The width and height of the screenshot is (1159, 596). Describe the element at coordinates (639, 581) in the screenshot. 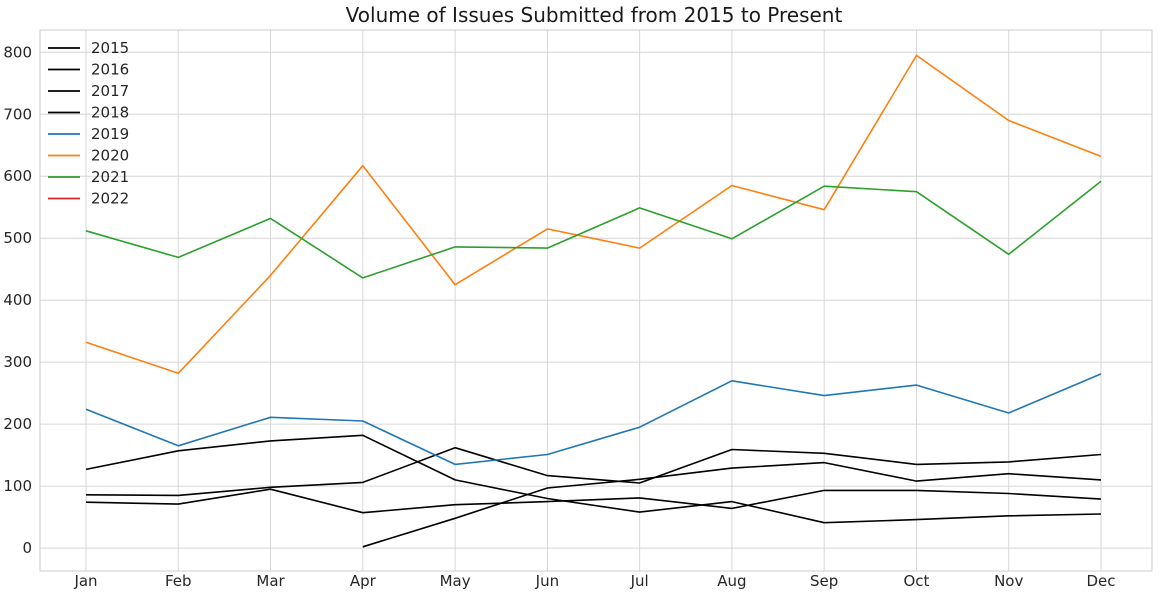

I see `x-tick-label: Jul` at that location.